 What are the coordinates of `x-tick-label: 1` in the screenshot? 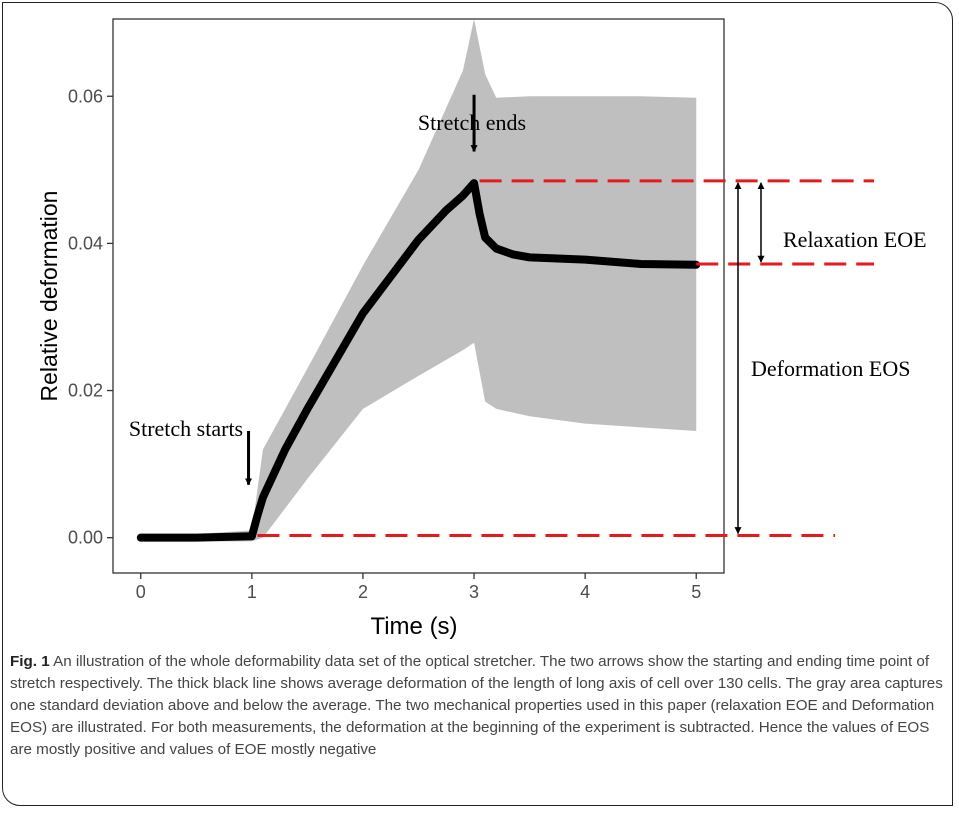 It's located at (252, 592).